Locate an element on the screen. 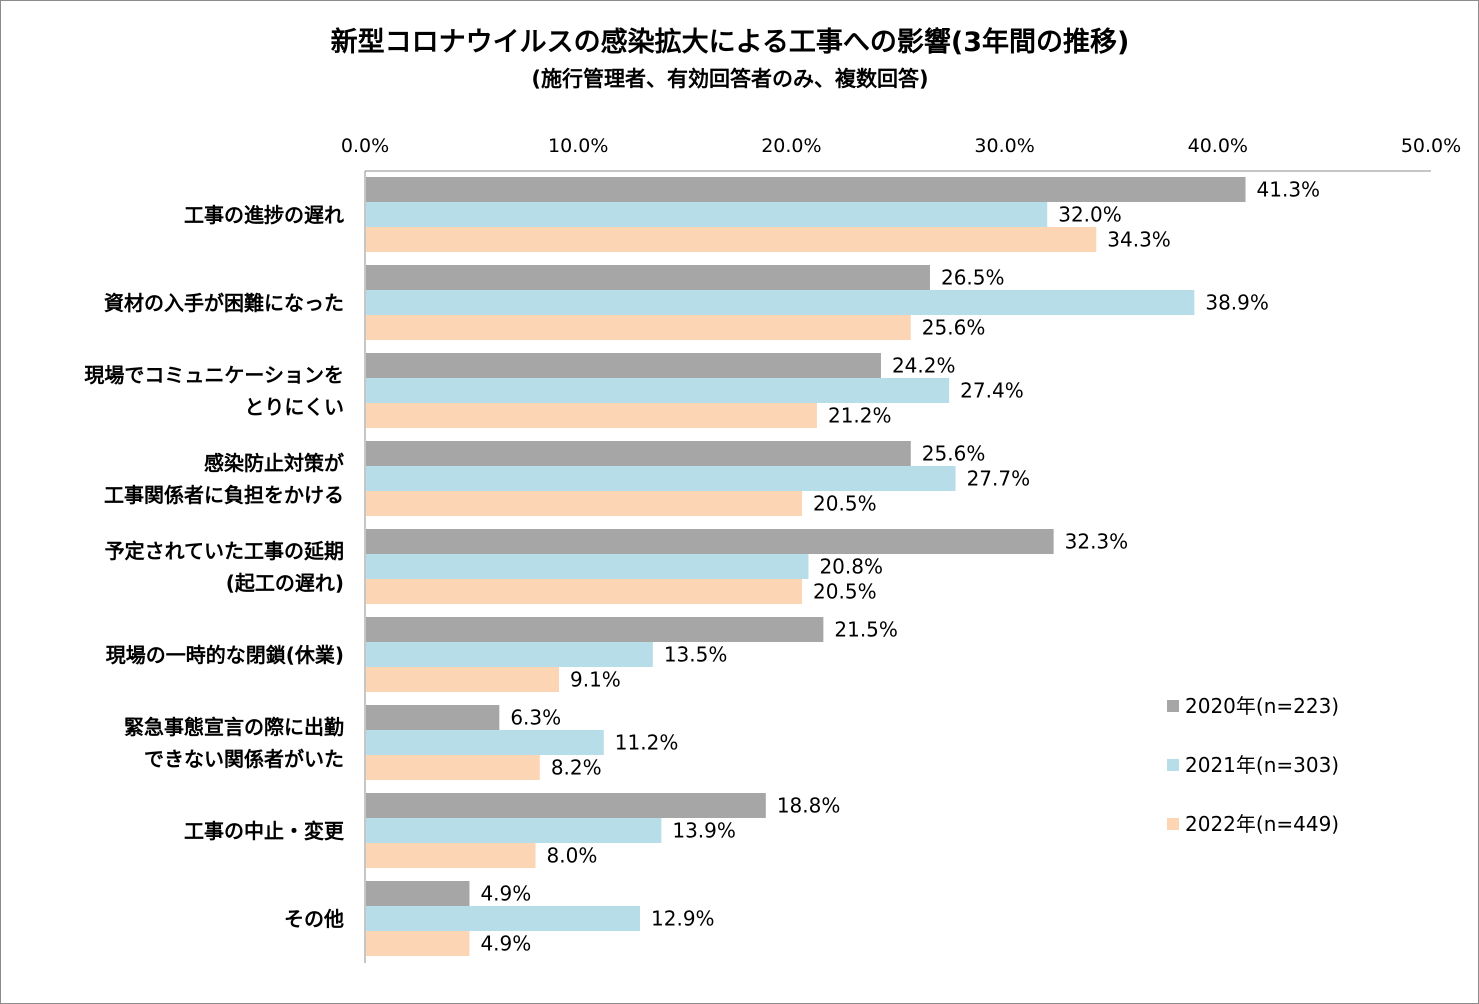 This screenshot has height=1004, width=1479. category-label: 工事の中止・変更 is located at coordinates (264, 831).